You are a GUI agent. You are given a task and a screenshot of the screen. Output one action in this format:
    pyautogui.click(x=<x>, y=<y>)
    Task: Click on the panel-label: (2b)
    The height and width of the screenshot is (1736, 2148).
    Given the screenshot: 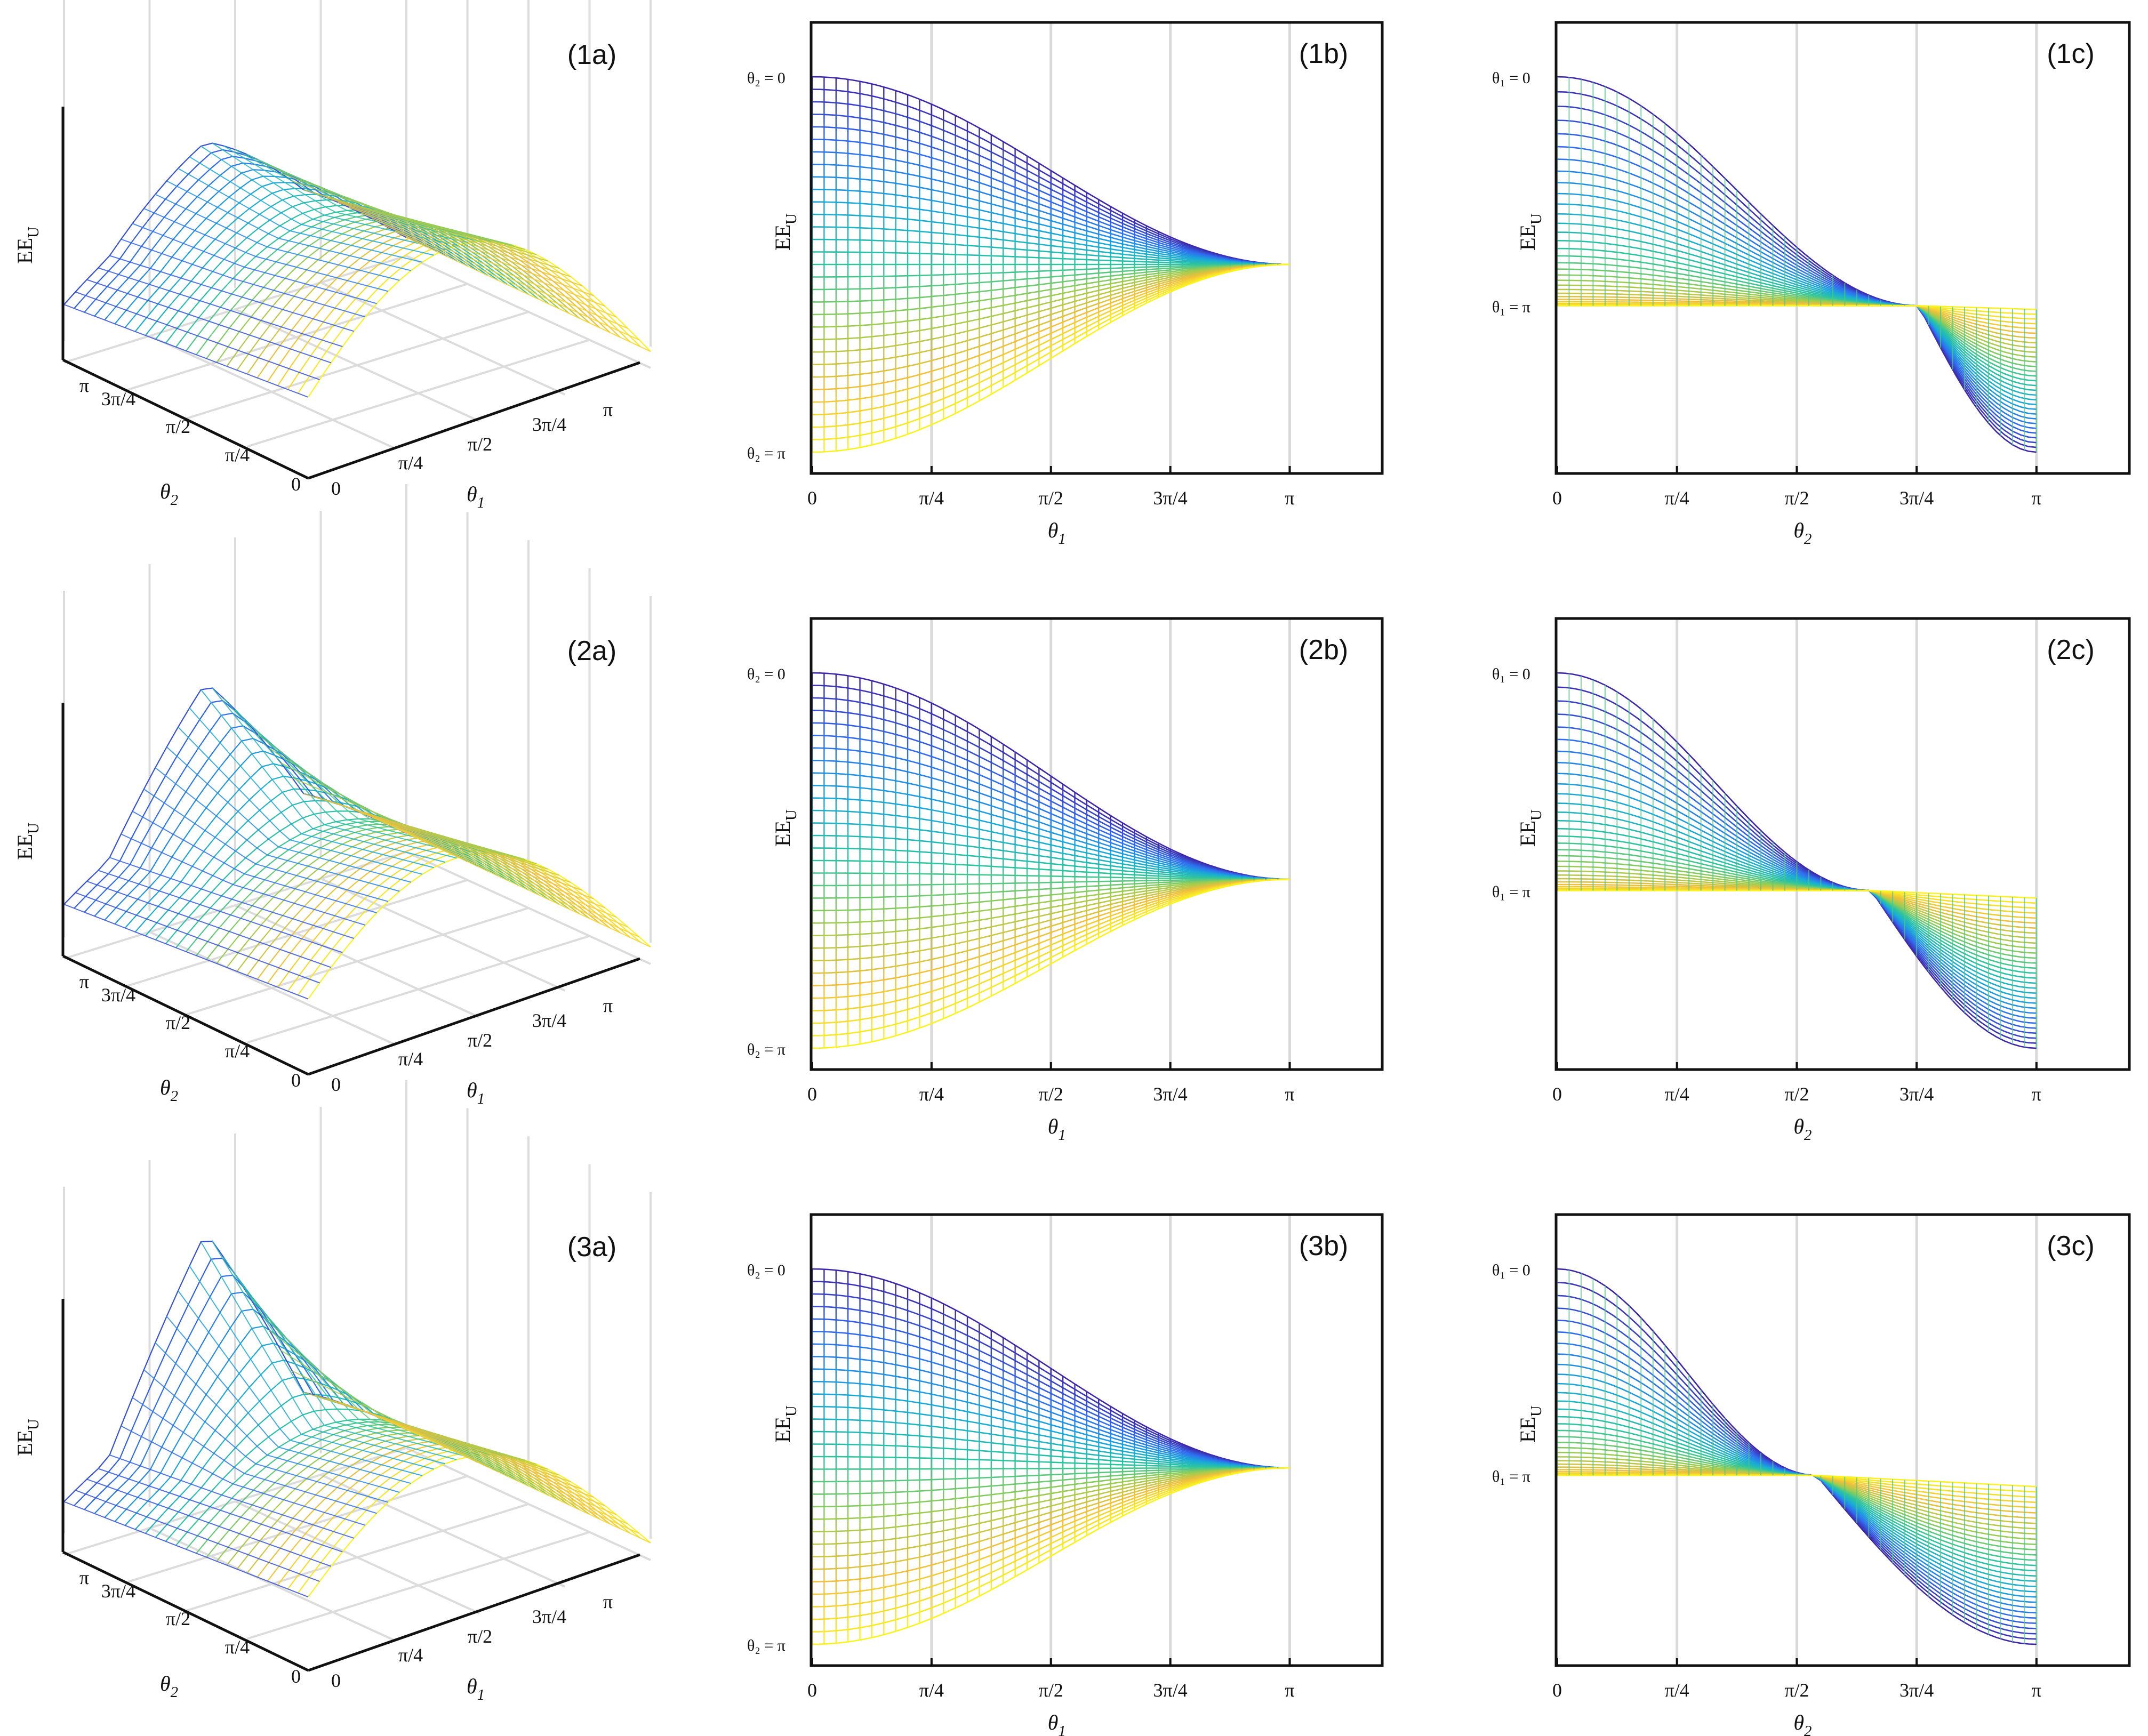 What is the action you would take?
    pyautogui.click(x=1324, y=649)
    